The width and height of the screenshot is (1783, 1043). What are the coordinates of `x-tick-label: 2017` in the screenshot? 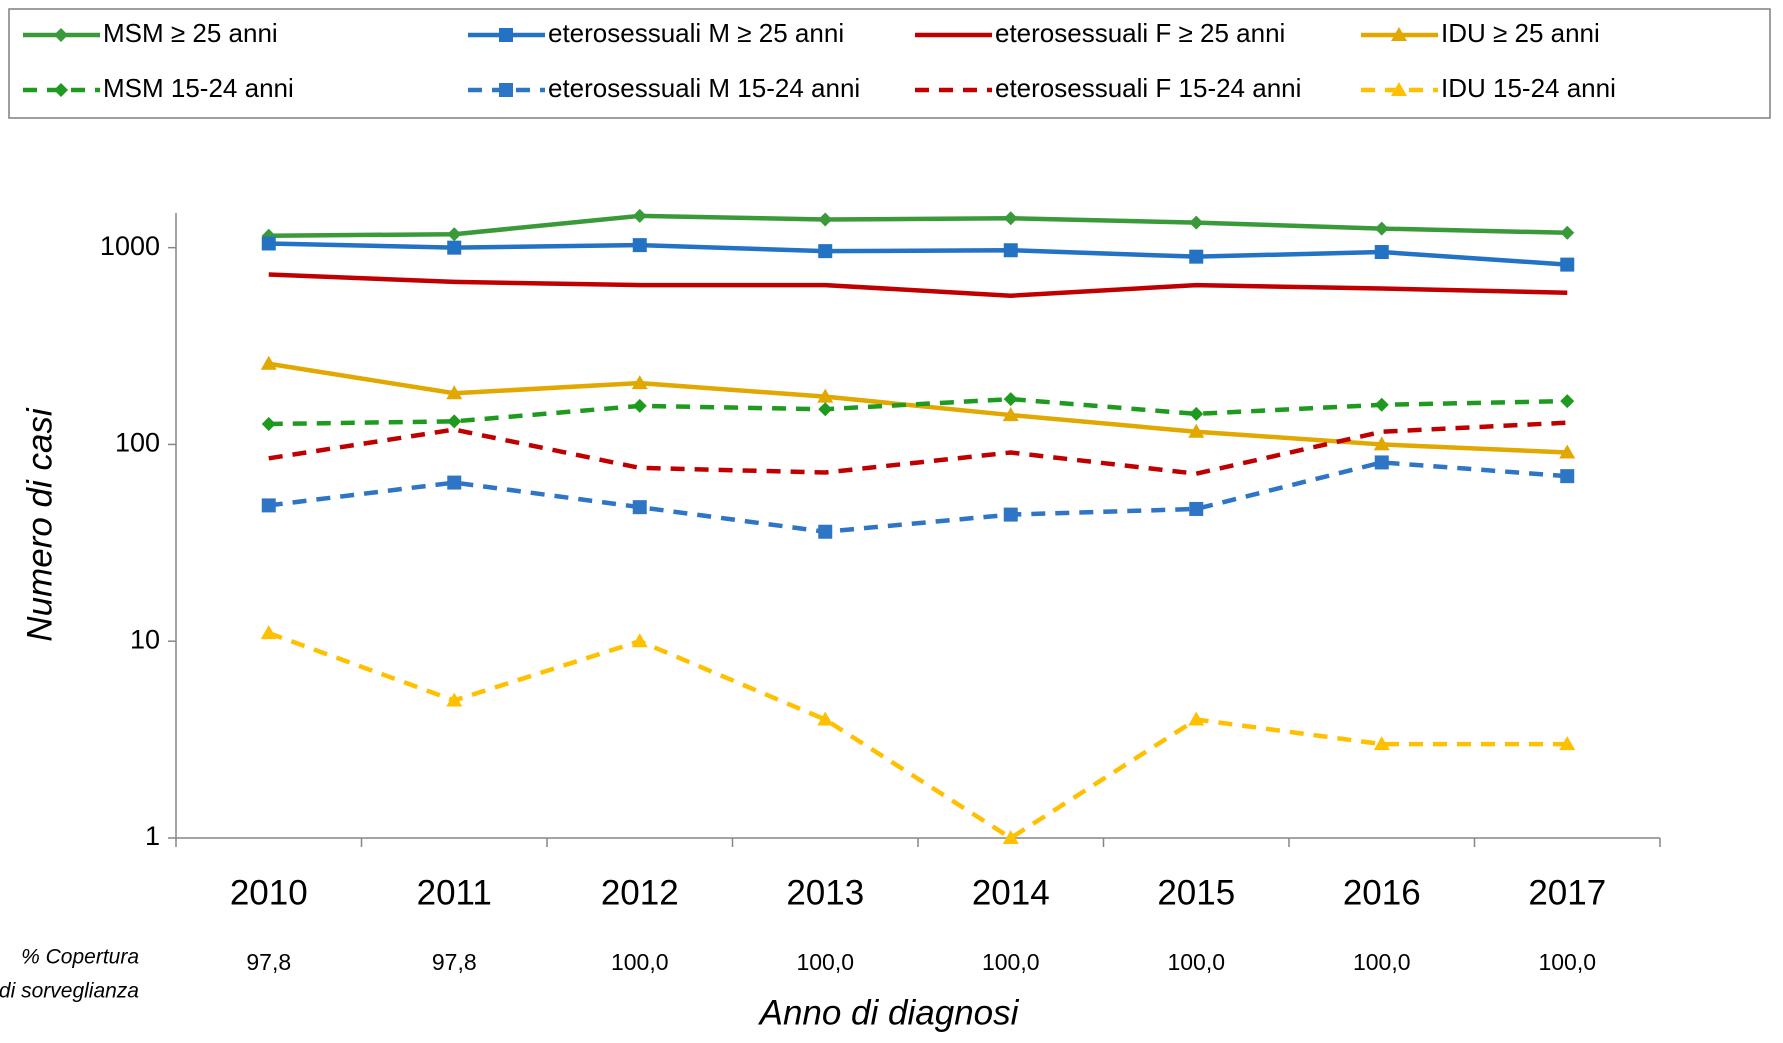 It's located at (1567, 892).